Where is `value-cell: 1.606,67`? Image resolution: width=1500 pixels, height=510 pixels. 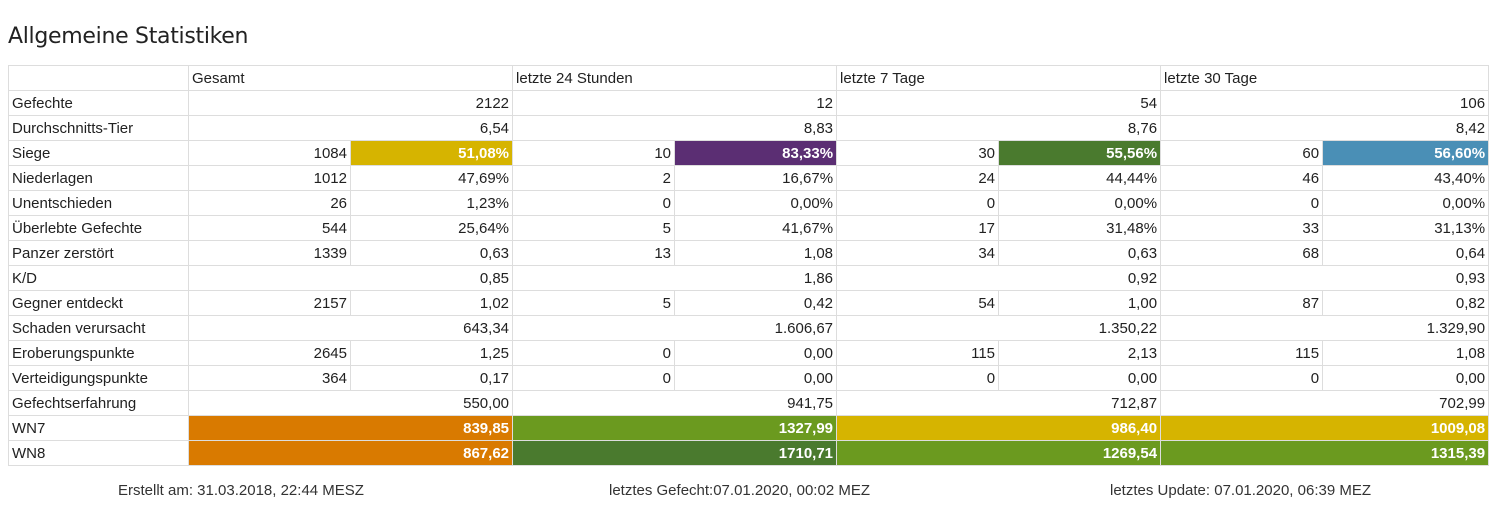 value-cell: 1.606,67 is located at coordinates (675, 328).